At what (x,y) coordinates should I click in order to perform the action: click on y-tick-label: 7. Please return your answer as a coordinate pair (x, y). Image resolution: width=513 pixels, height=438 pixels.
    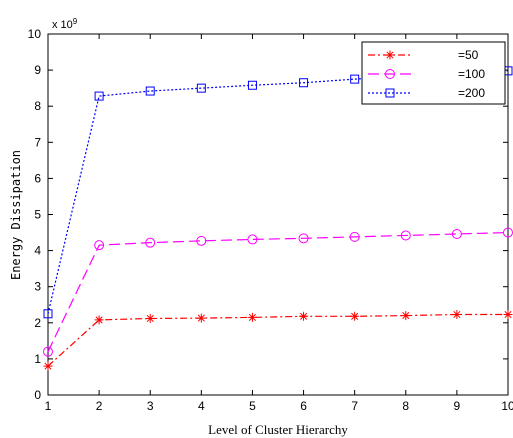
    Looking at the image, I should click on (37, 142).